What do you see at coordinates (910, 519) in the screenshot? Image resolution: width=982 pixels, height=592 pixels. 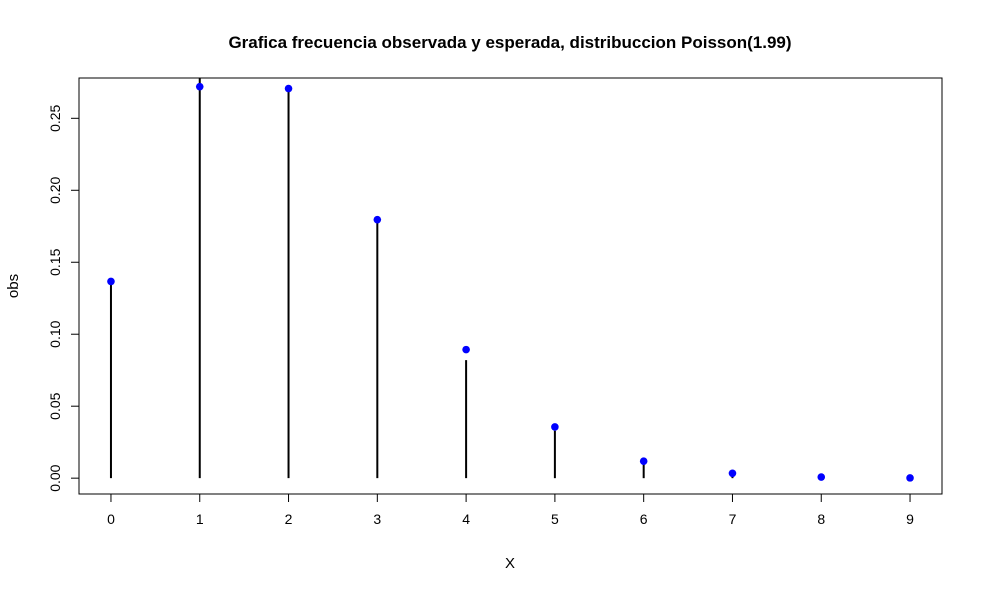 I see `x-tick-label: 9` at bounding box center [910, 519].